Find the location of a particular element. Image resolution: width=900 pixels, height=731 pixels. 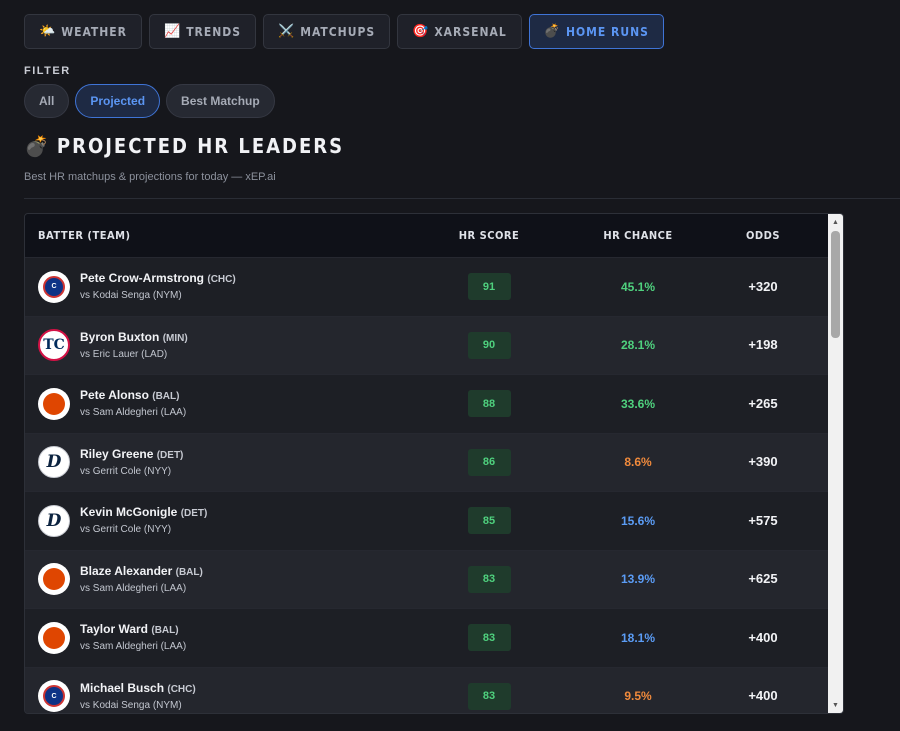

batter-name-line: Pete Alonso (BAL) is located at coordinates (133, 396).